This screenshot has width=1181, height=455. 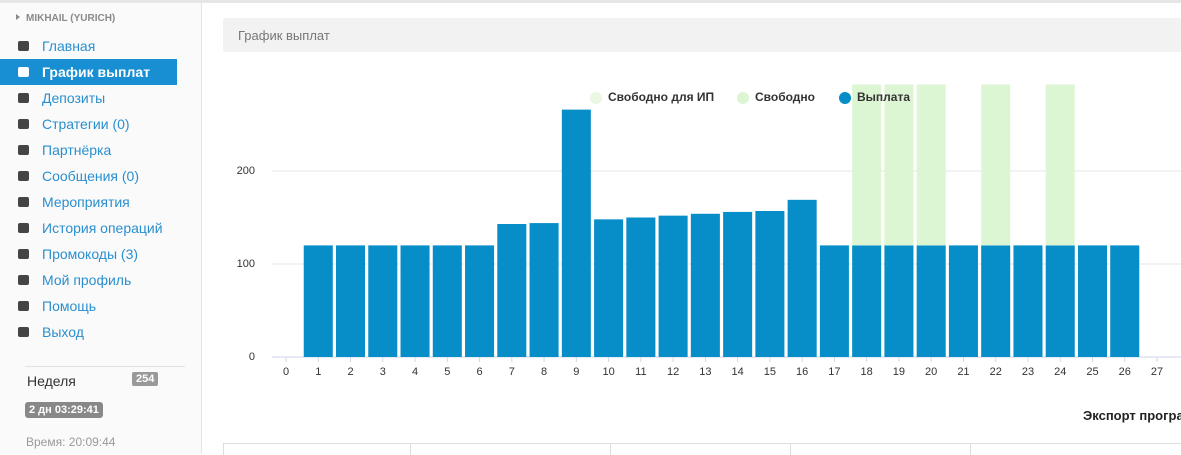 What do you see at coordinates (608, 372) in the screenshot?
I see `x-tick-label: 10` at bounding box center [608, 372].